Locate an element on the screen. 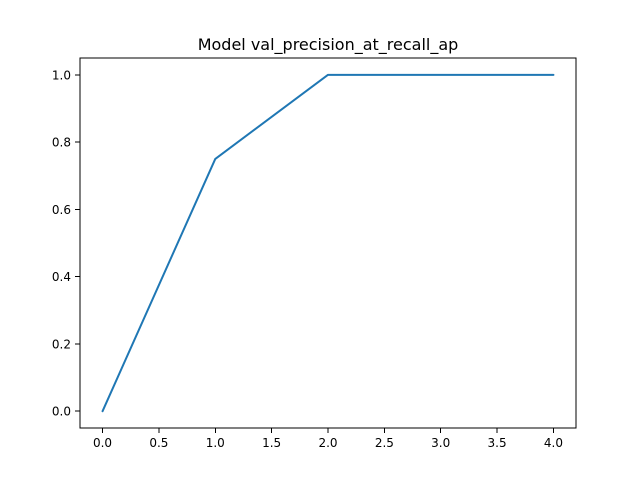  chart-title: Model val_precision_at_recall_ap is located at coordinates (328, 45).